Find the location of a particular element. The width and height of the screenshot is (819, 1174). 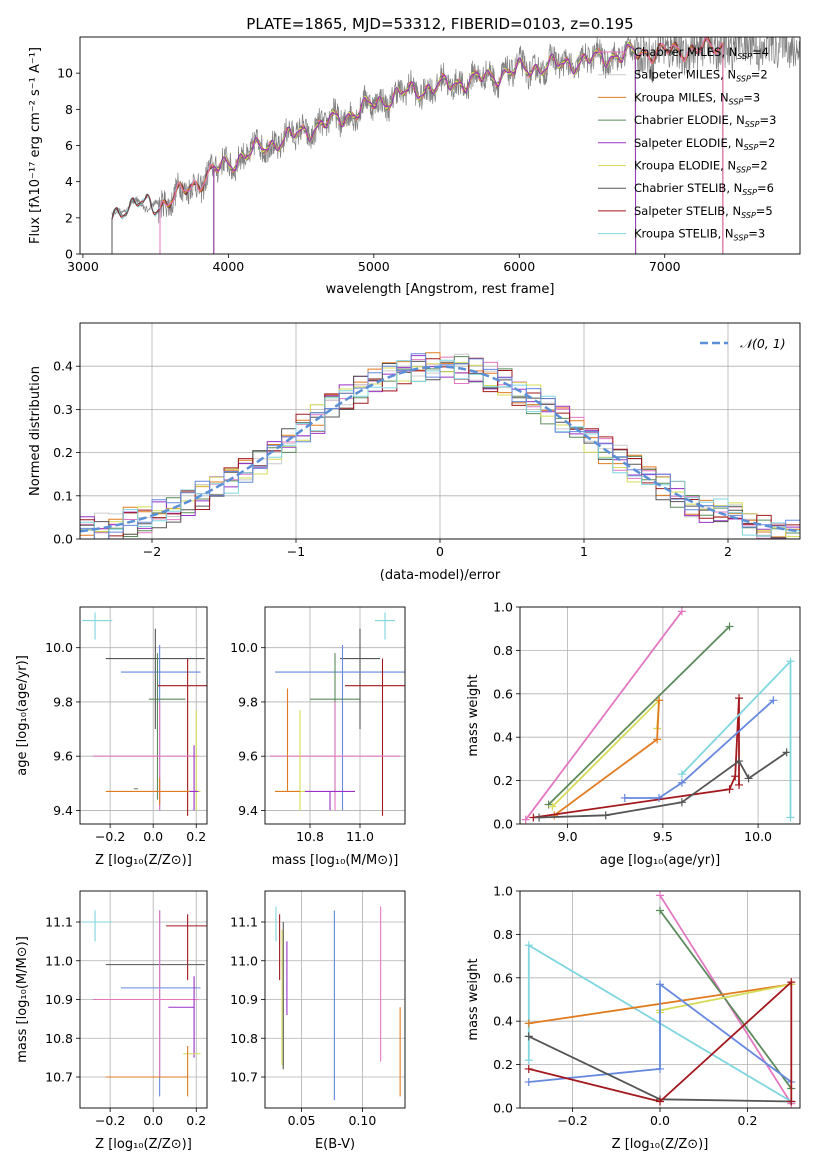

legend-suffix: =3 is located at coordinates (768, 120).